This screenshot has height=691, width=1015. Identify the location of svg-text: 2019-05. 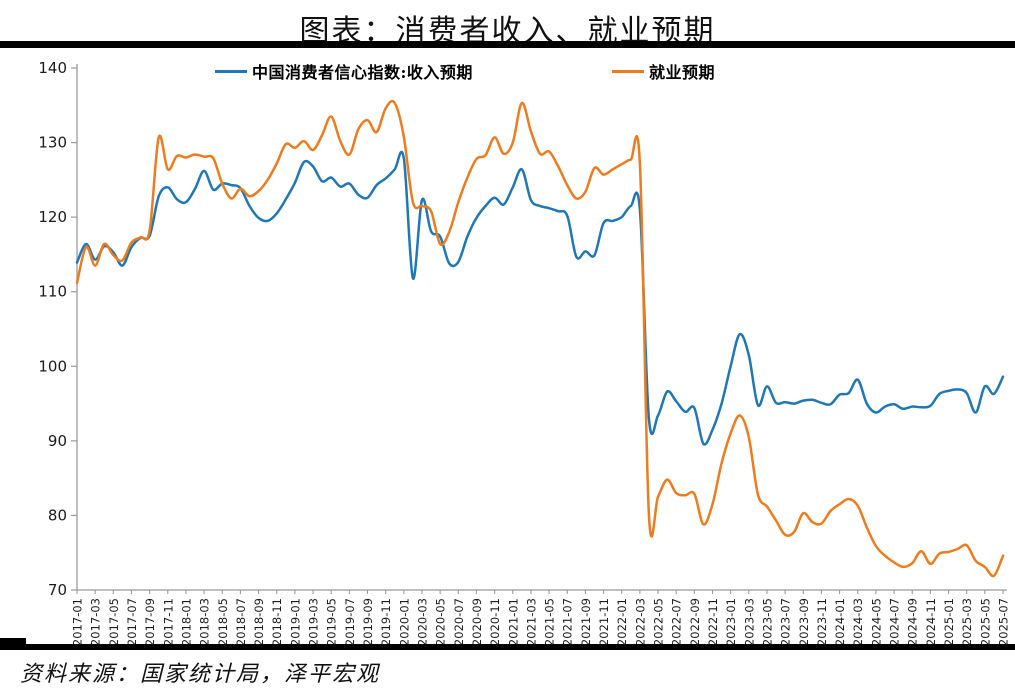
(332, 622).